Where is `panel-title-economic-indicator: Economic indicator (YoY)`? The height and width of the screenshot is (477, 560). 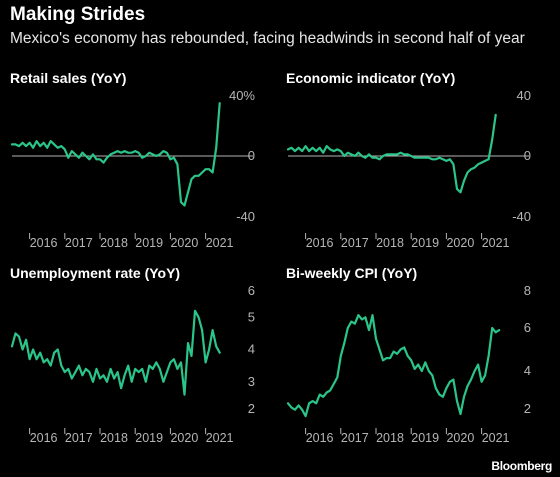 panel-title-economic-indicator: Economic indicator (YoY) is located at coordinates (371, 78).